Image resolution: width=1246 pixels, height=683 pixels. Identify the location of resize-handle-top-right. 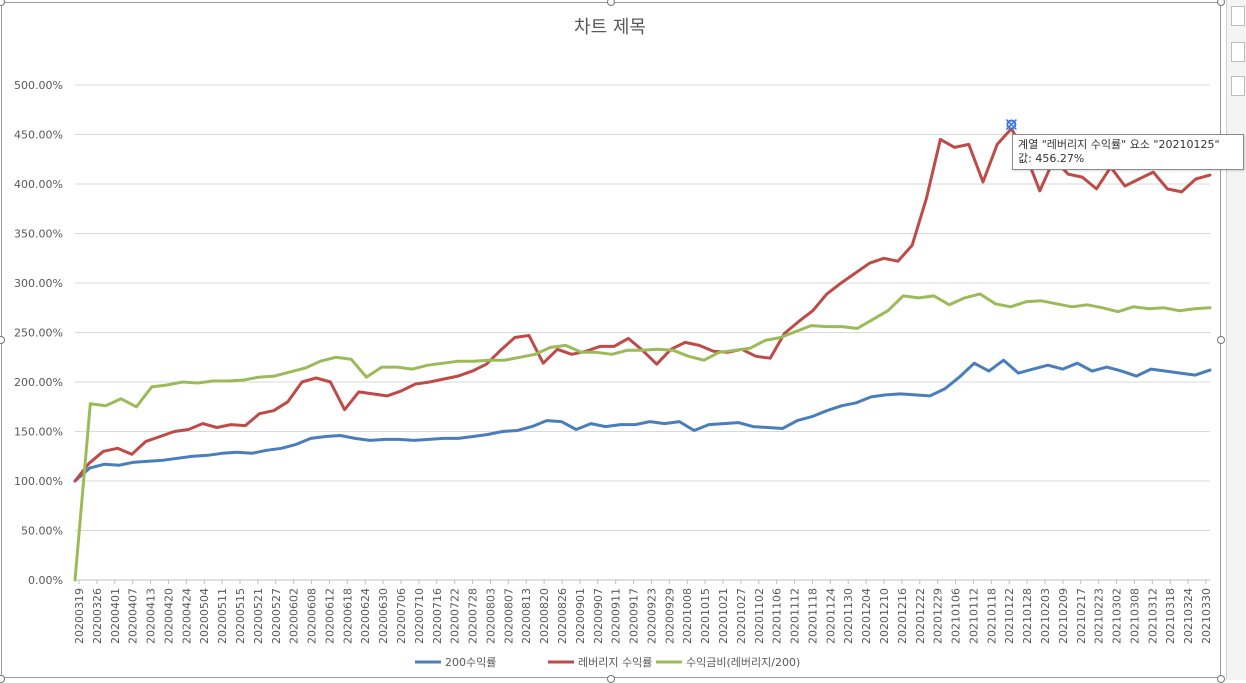
(1221, 3).